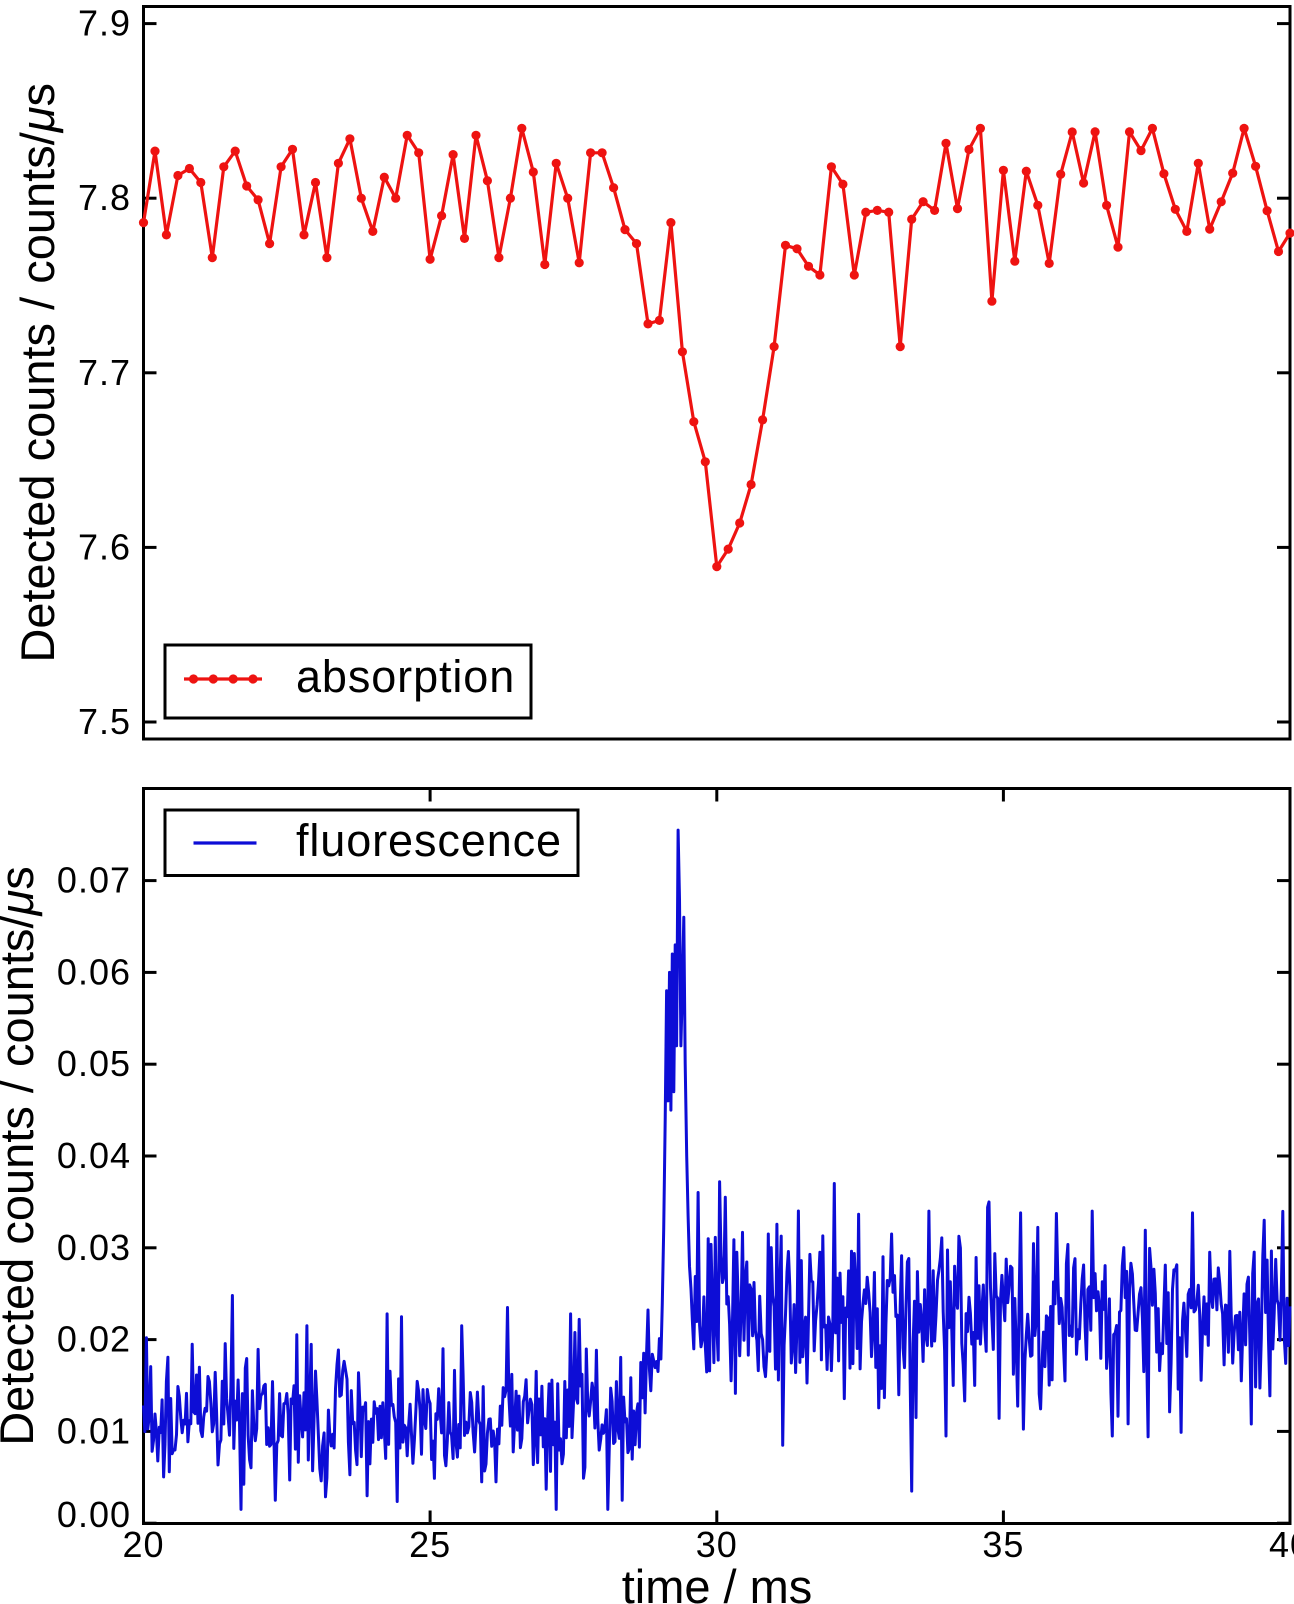  Describe the element at coordinates (717, 1582) in the screenshot. I see `svg-text: time / ms` at that location.